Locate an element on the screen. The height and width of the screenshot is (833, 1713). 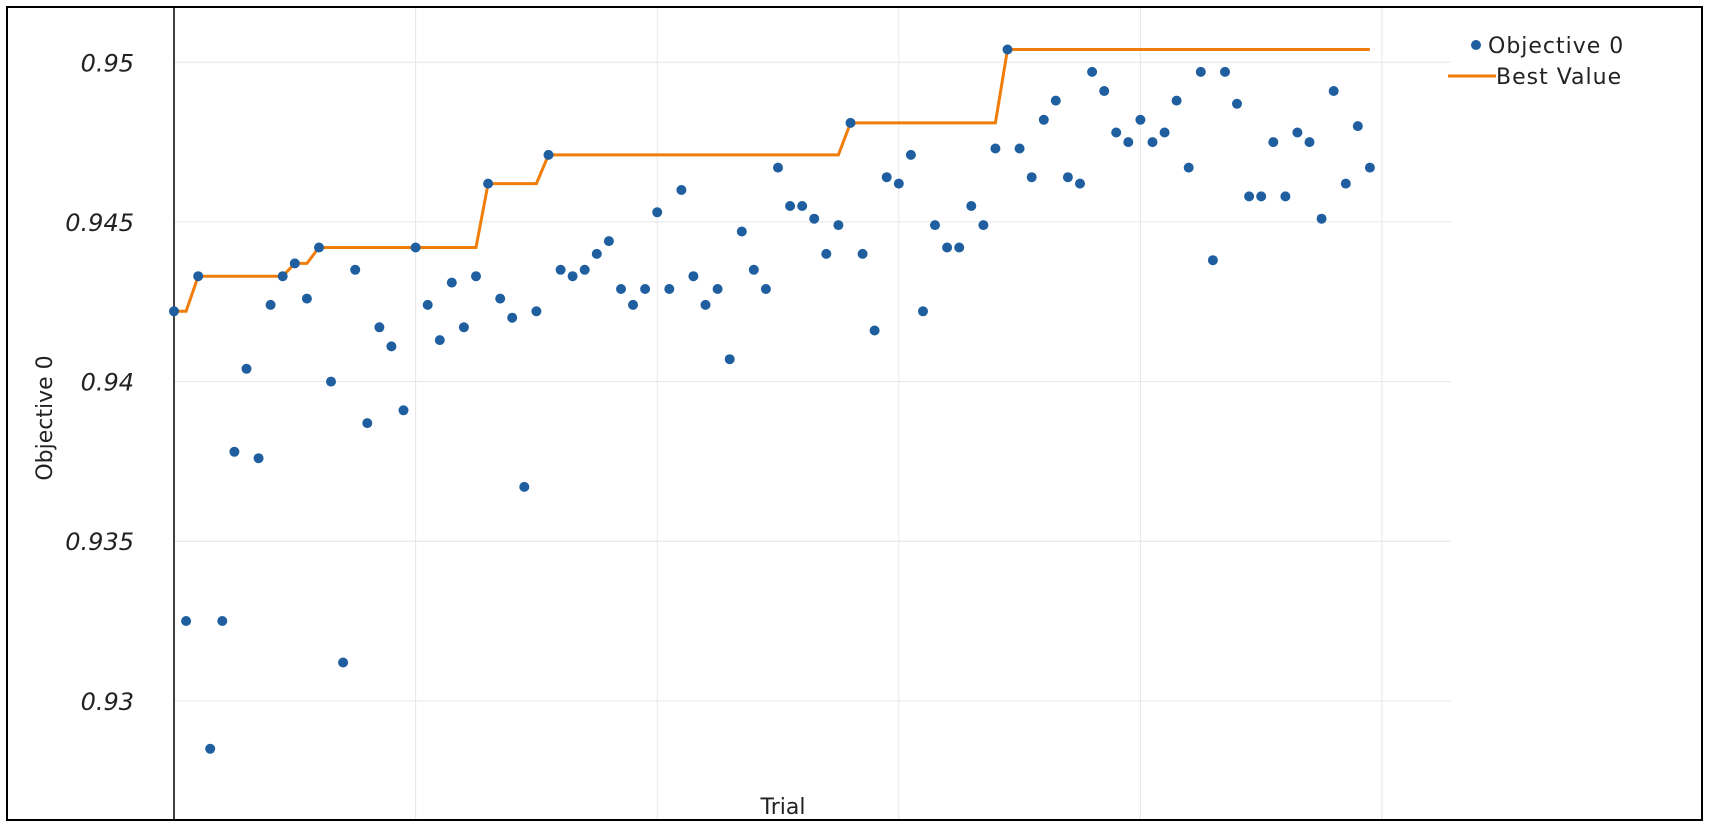
legend: Objective 0 Best Value is located at coordinates (1536, 62).